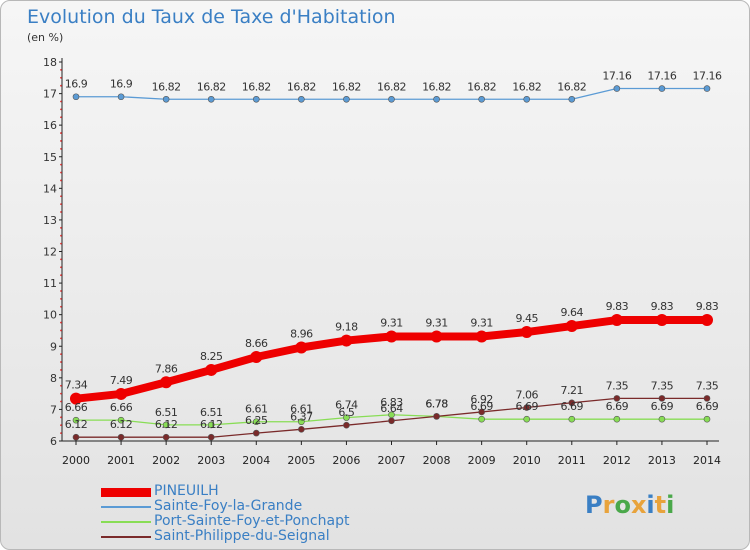 The image size is (750, 550). Describe the element at coordinates (231, 506) in the screenshot. I see `legend-item: Sainte-Foy-la-Grande` at that location.